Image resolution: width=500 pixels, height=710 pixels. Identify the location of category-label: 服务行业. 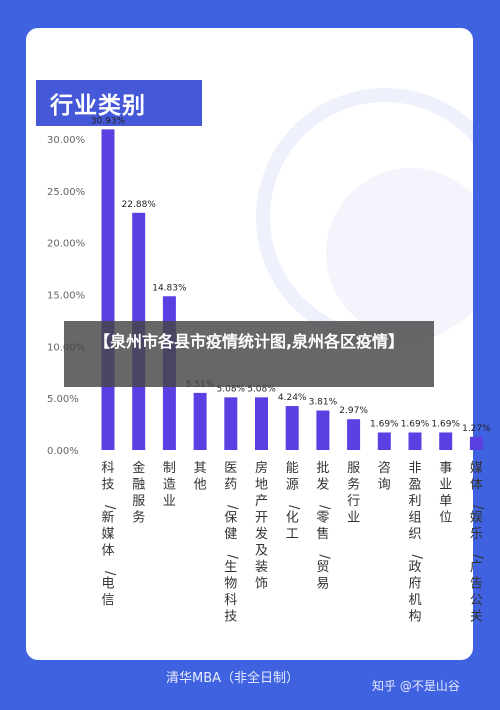
(353, 493).